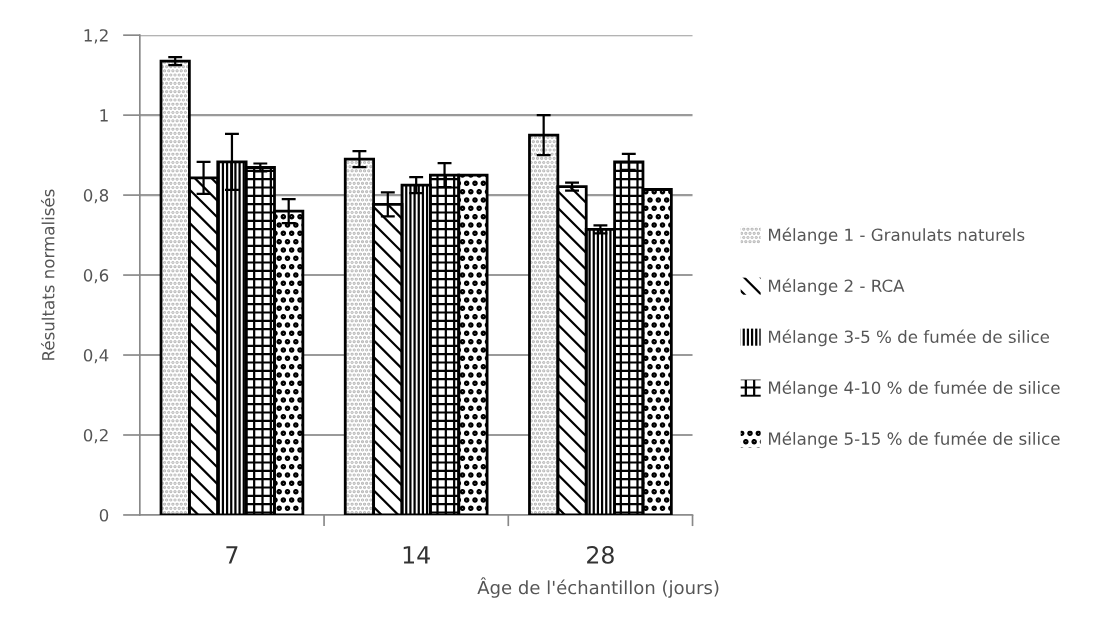  I want to click on legend-label: Mélange 4-10 % de fumée de silice, so click(914, 389).